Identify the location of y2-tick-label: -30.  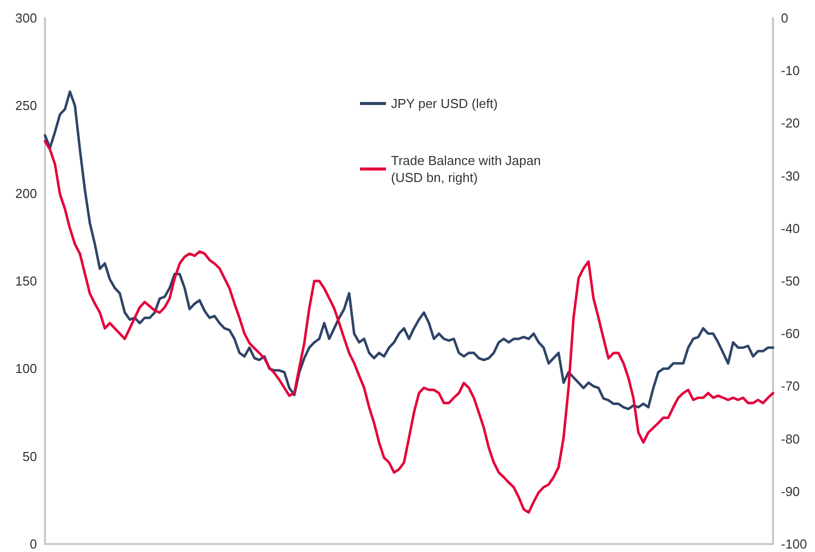
(790, 176).